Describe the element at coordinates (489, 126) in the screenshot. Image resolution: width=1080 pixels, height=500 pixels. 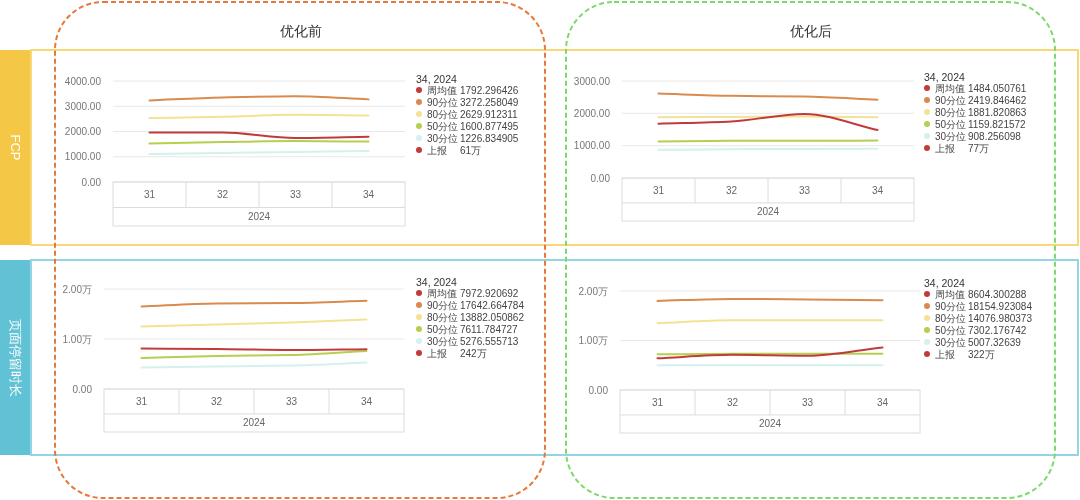
I see `text: 1600.877495` at that location.